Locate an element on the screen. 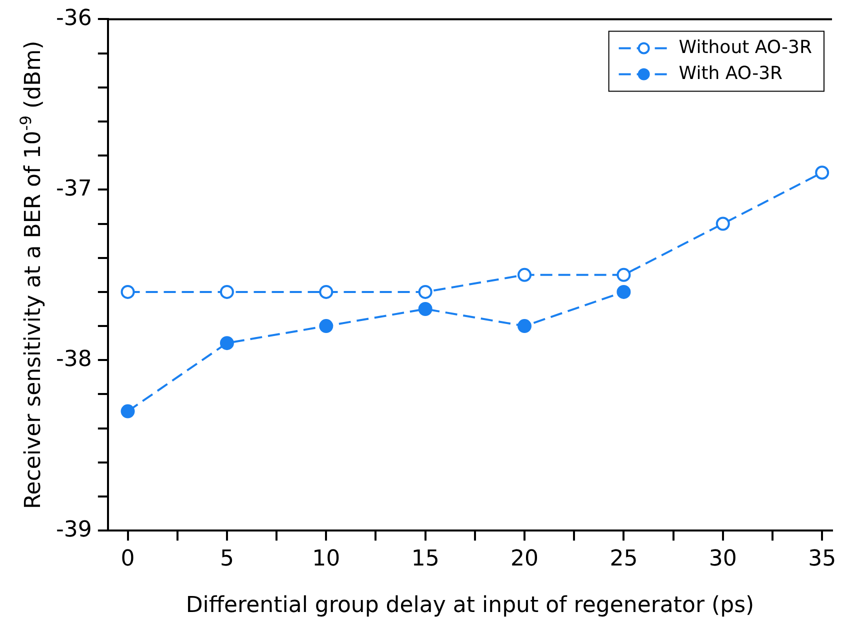  y-tick-label: -37 is located at coordinates (74, 189).